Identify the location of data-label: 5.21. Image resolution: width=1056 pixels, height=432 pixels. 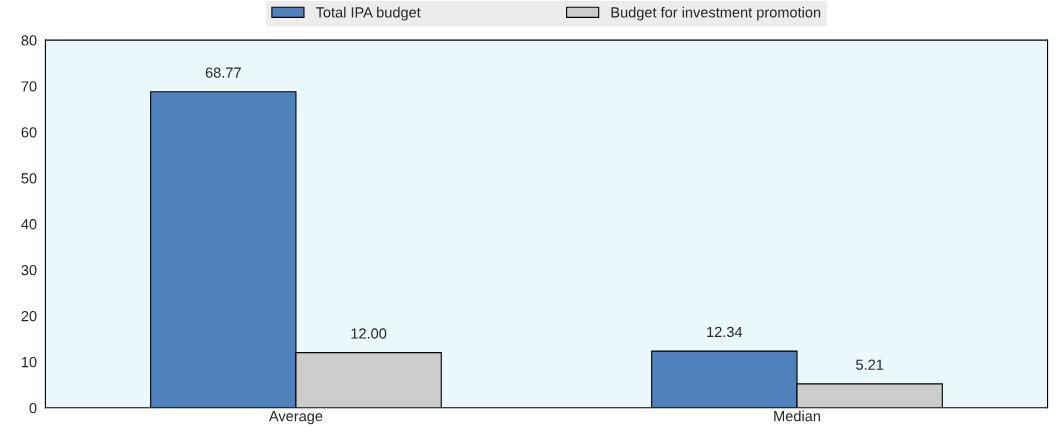
(870, 364).